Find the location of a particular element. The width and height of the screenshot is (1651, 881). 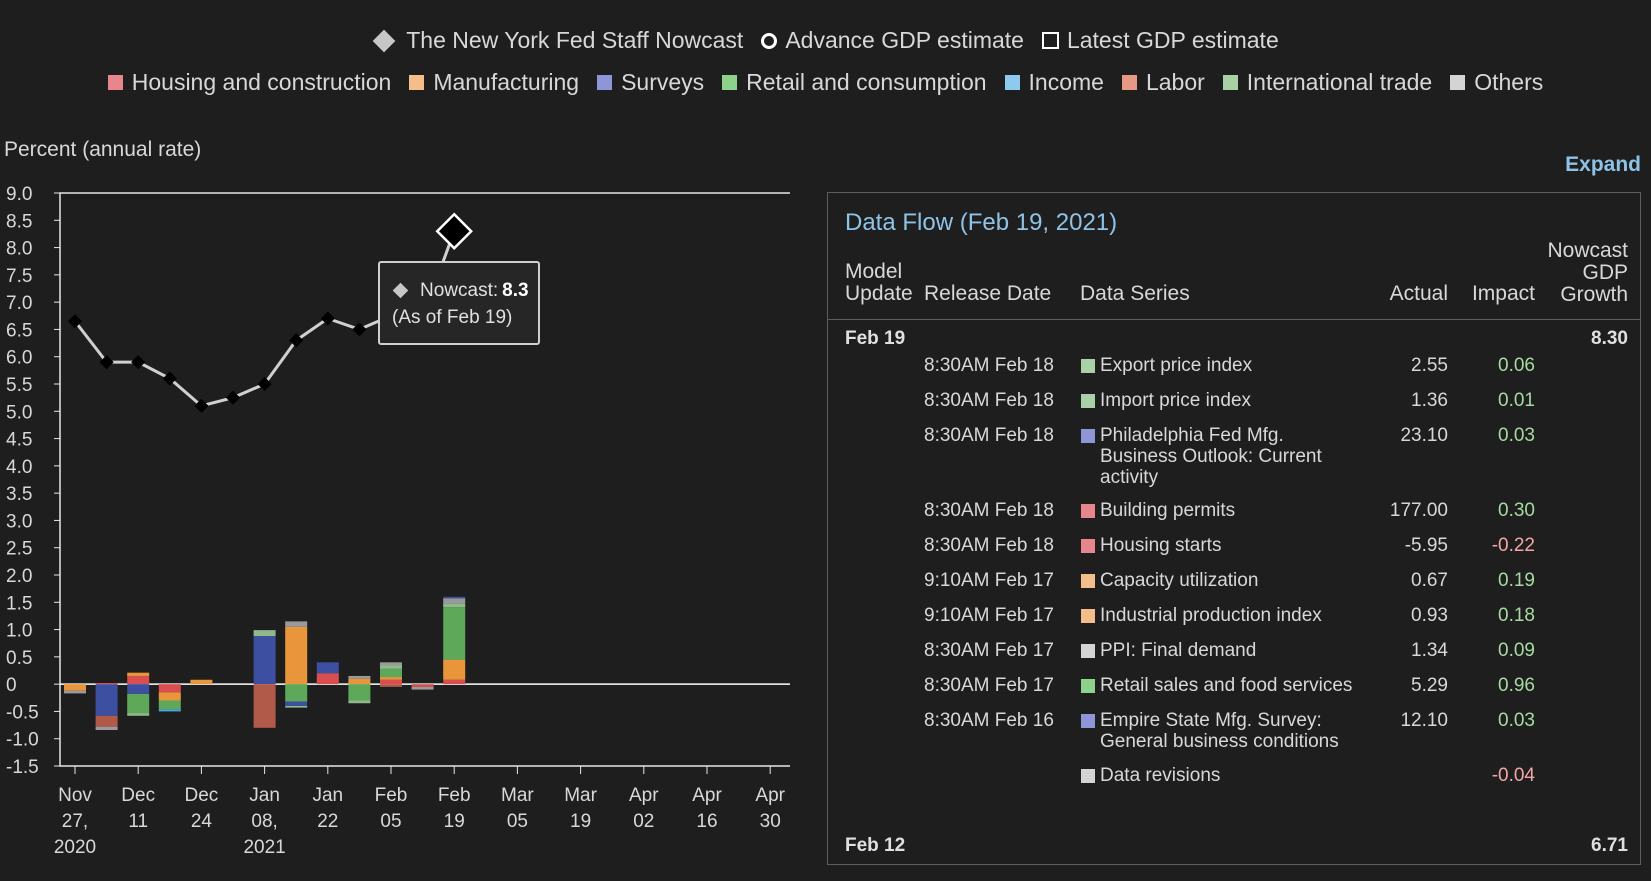

legend-label: Manufacturing is located at coordinates (506, 82).